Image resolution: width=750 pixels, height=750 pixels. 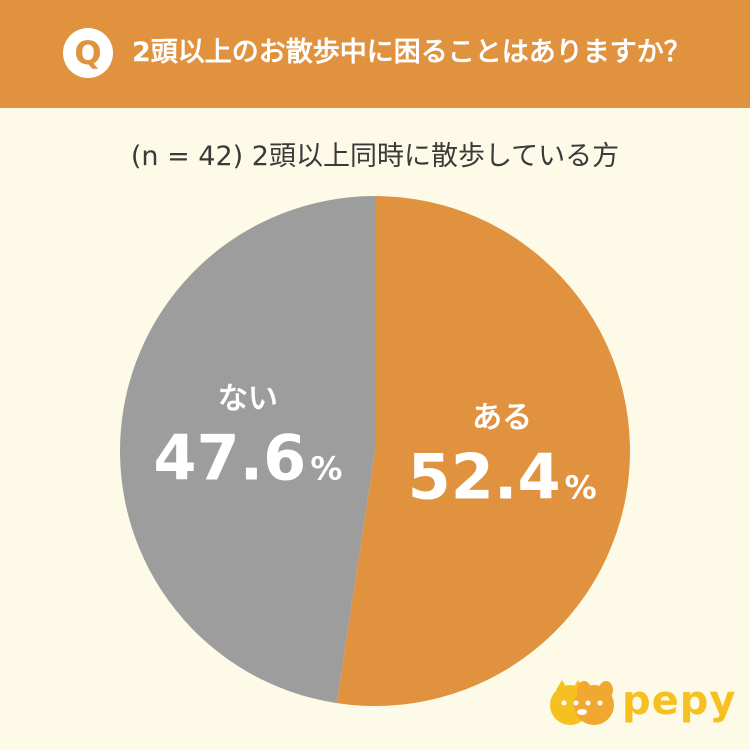 I want to click on question-header: Q 2頭以上のお散歩中に困ることはありますか？, so click(x=375, y=54).